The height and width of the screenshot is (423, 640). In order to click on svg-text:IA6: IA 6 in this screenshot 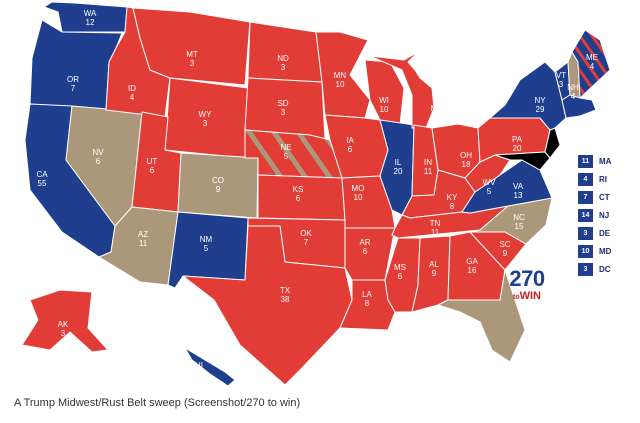, I will do `click(350, 145)`.